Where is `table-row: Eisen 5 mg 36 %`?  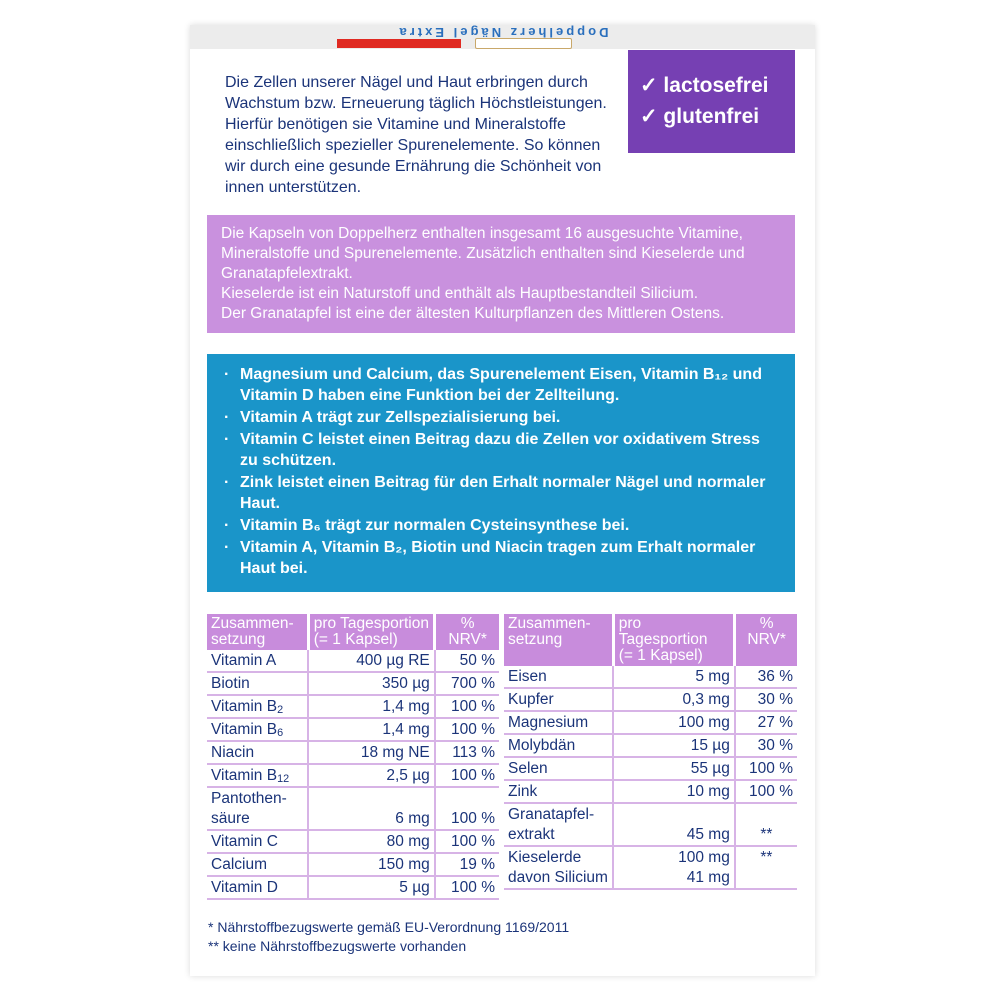 table-row: Eisen 5 mg 36 % is located at coordinates (650, 677).